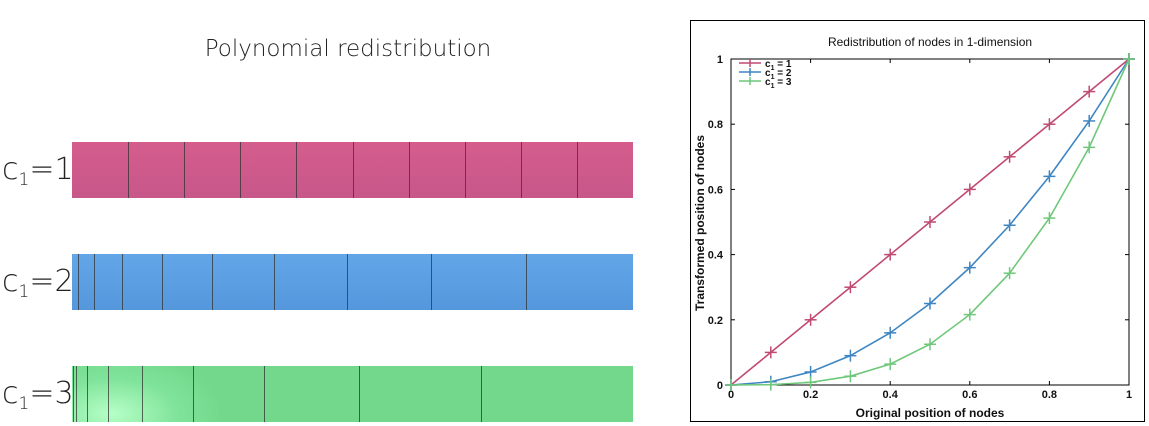  I want to click on bar-label-c1-2: c1=2, so click(38, 282).